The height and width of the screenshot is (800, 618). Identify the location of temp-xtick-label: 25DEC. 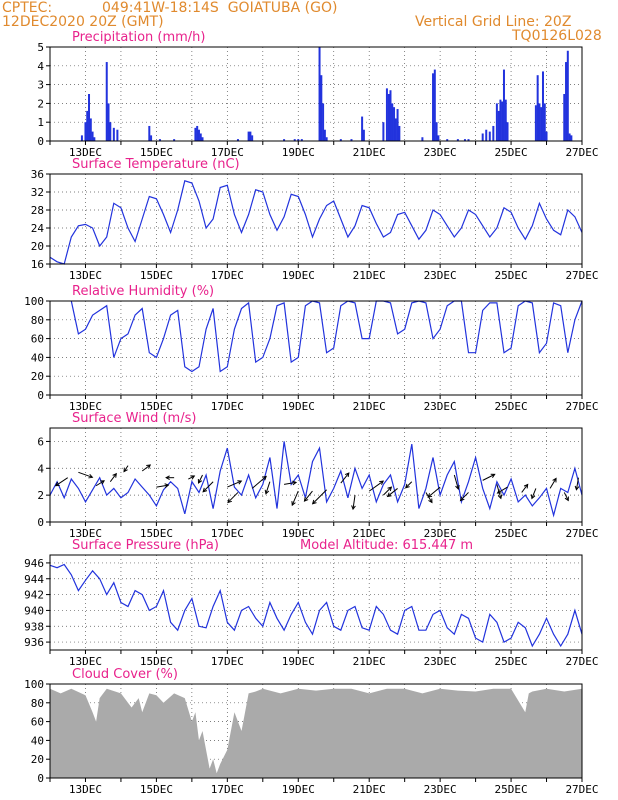
(511, 275).